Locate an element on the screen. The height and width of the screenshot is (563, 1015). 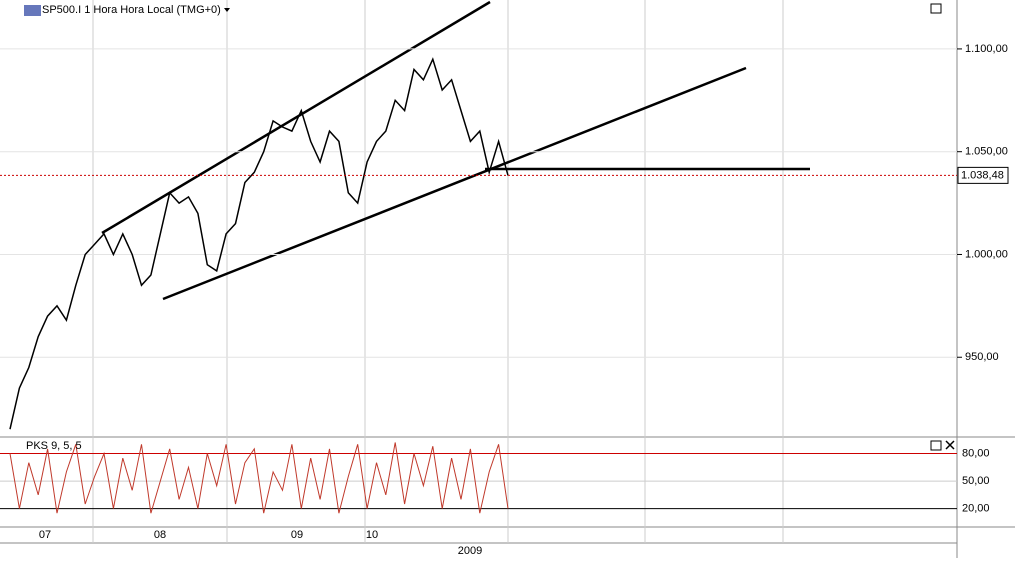
close-button is located at coordinates (950, 445).